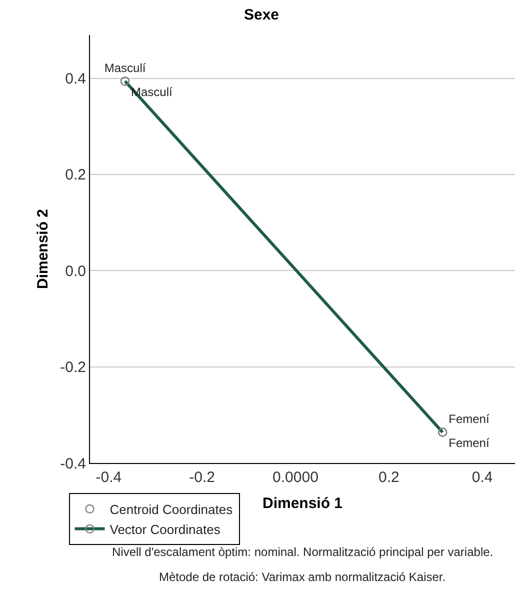 The image size is (523, 597). What do you see at coordinates (125, 68) in the screenshot?
I see `data-label: Masculí` at bounding box center [125, 68].